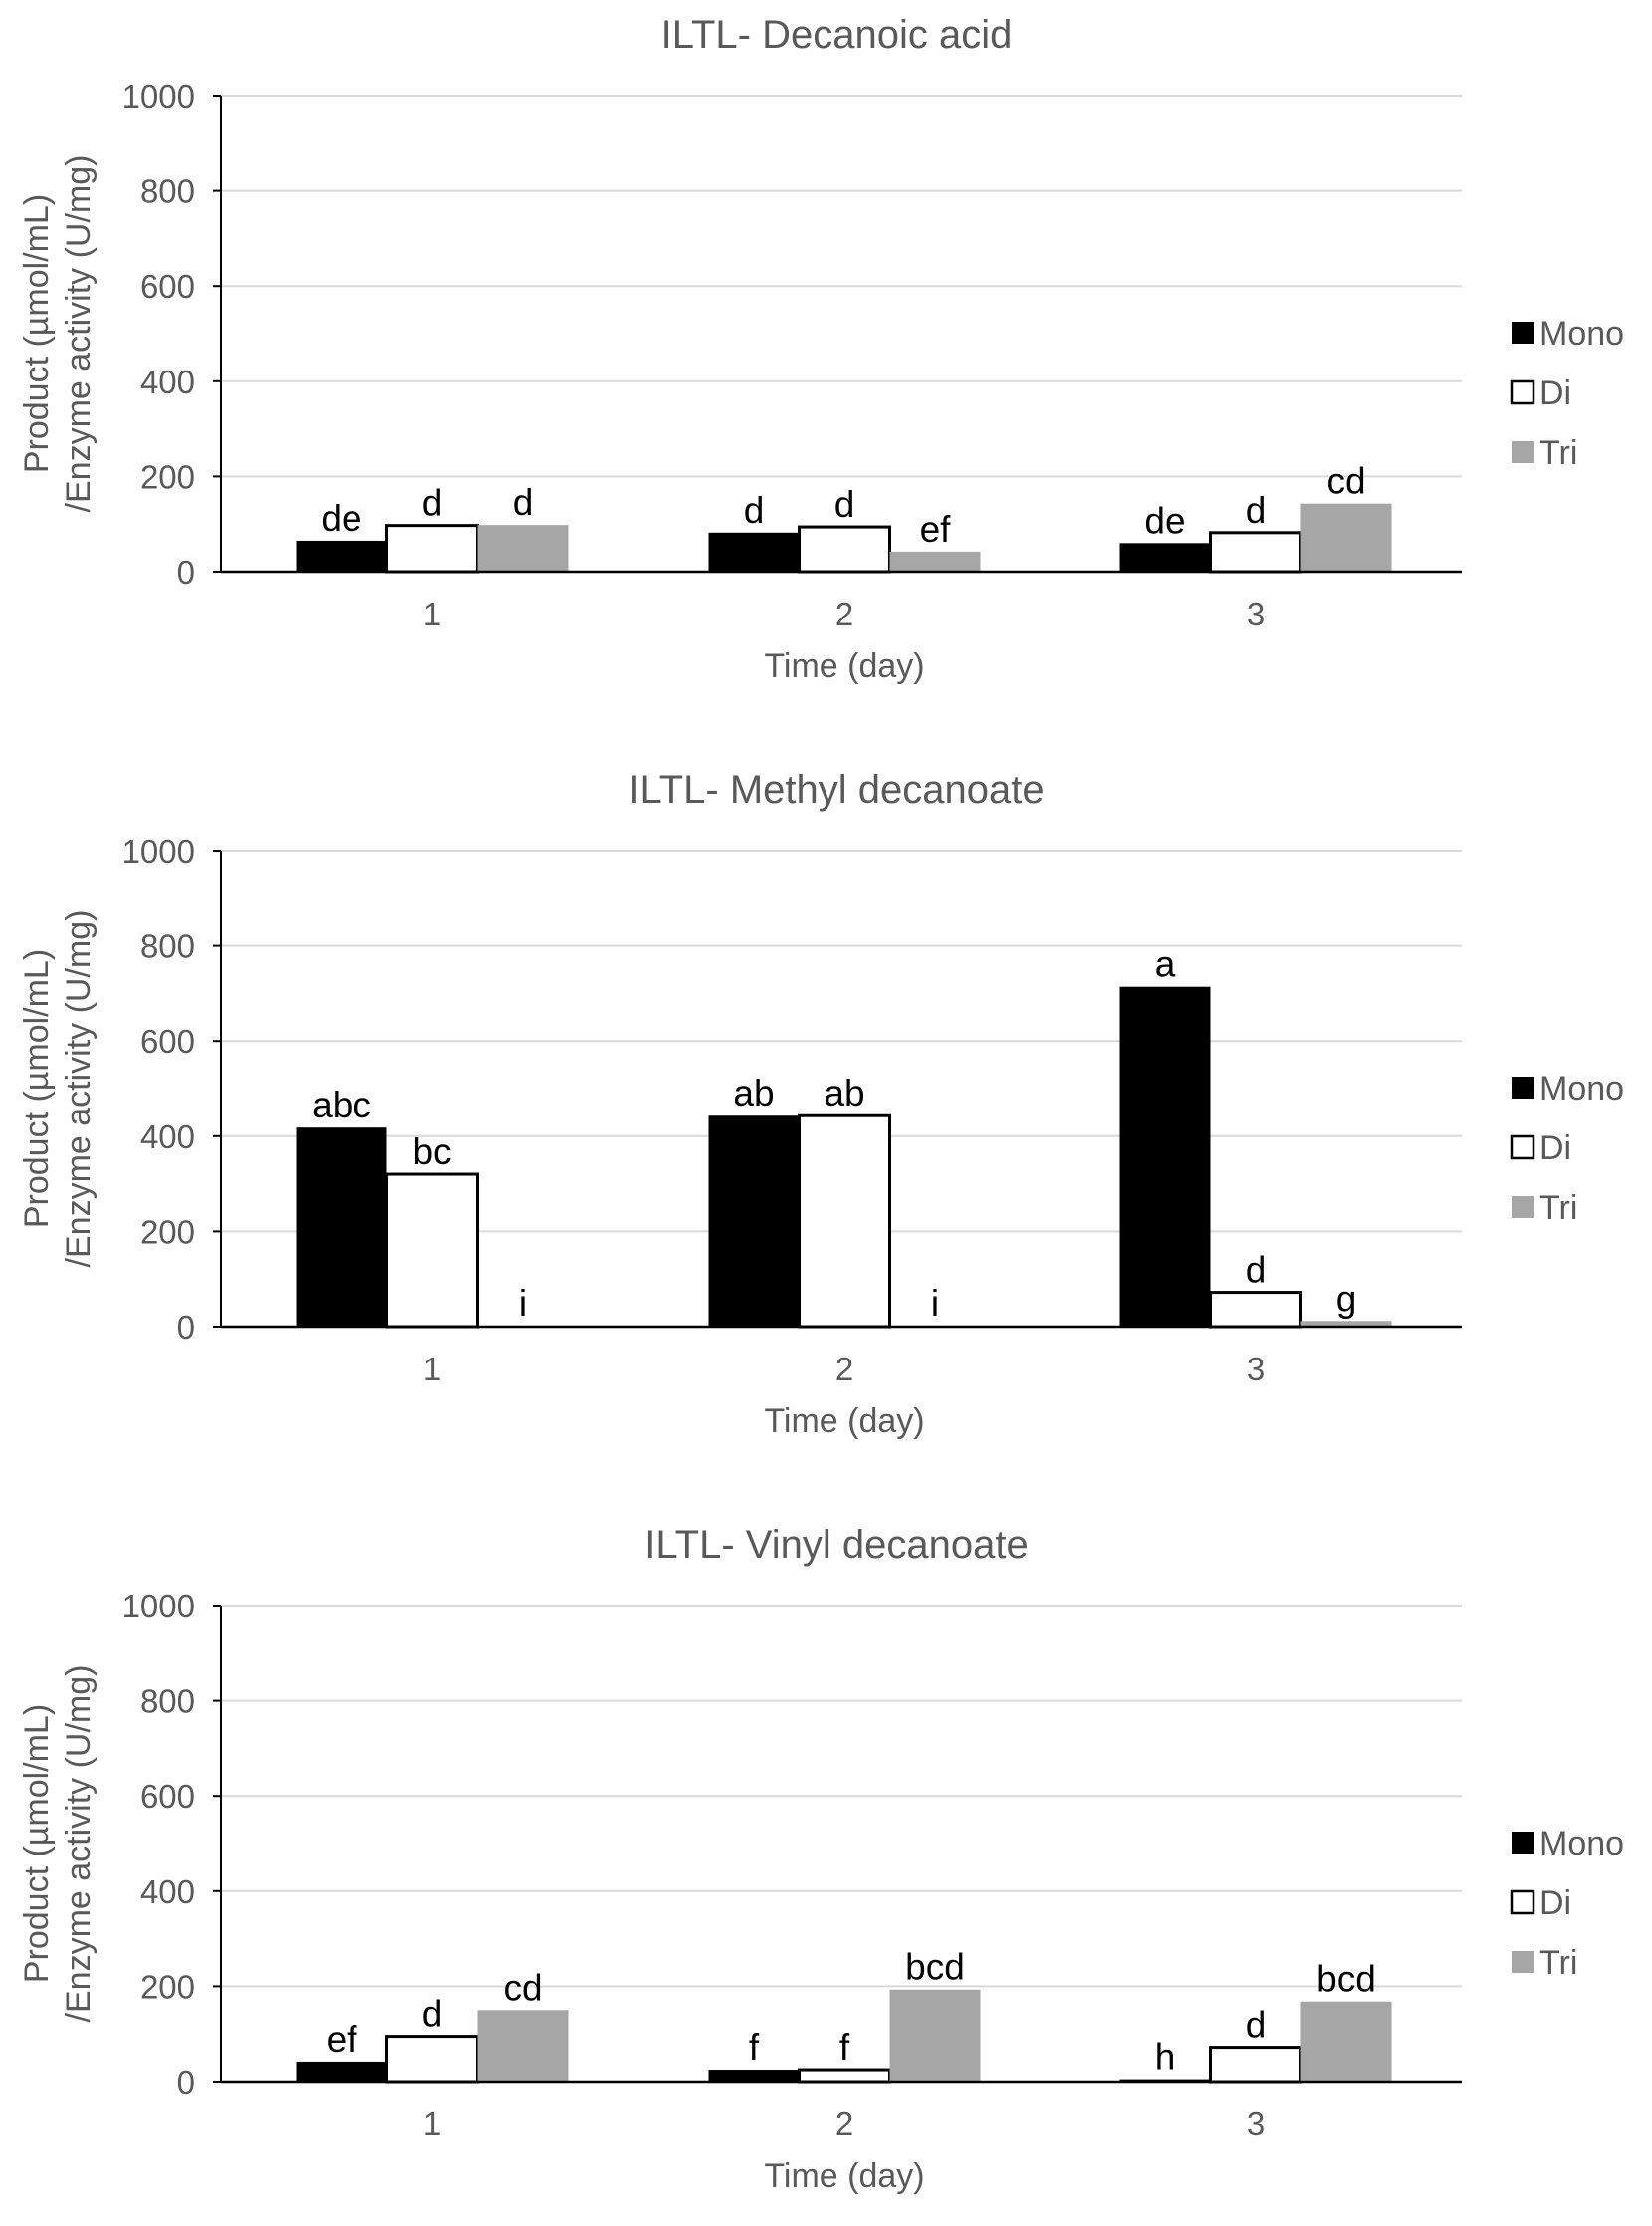  Describe the element at coordinates (836, 1545) in the screenshot. I see `chart-title: ILTL- Vinyl decanoate` at that location.